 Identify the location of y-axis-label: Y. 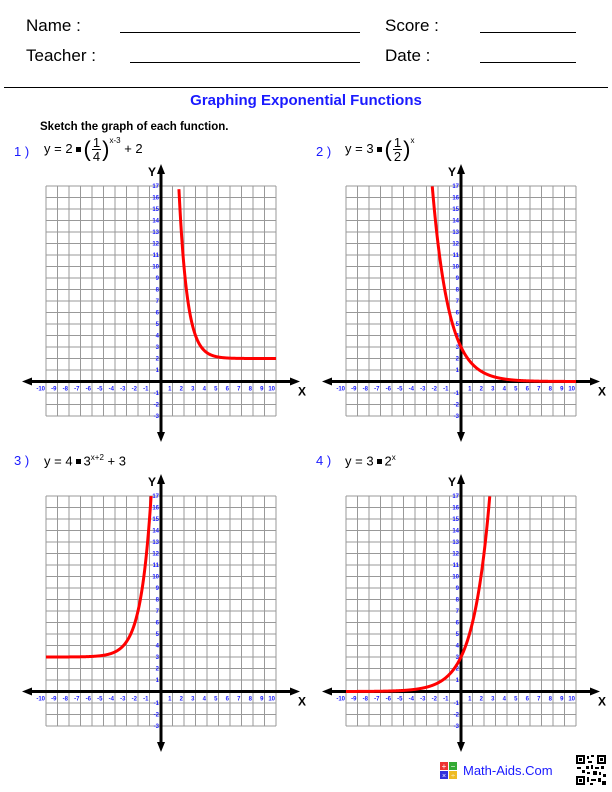
(452, 172).